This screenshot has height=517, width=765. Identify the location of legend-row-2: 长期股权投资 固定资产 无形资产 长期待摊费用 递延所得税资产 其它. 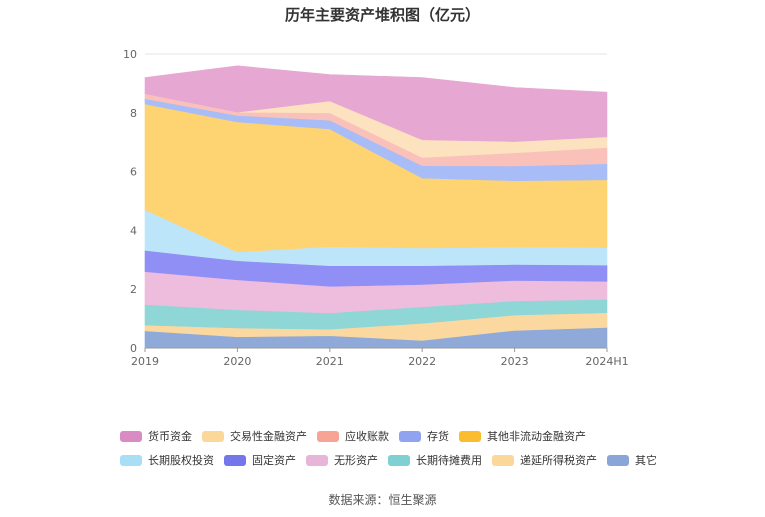
(400, 460).